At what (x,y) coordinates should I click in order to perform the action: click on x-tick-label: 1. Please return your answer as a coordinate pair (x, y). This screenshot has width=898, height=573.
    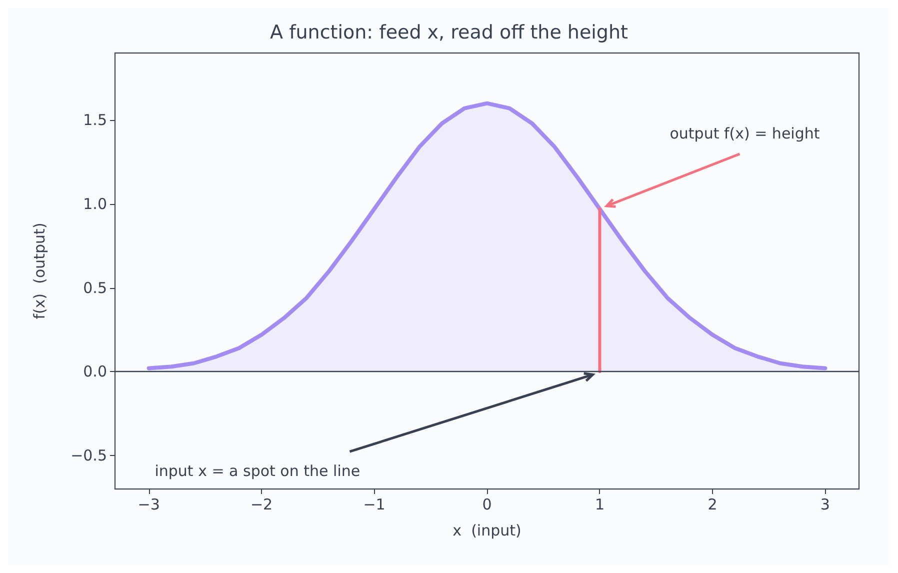
    Looking at the image, I should click on (599, 505).